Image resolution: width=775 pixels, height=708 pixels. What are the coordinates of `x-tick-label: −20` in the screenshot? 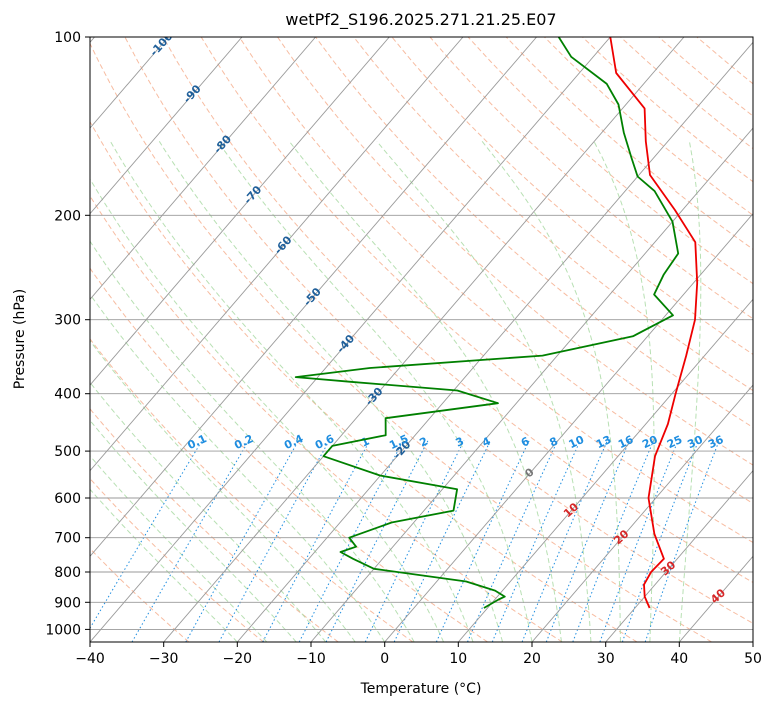 It's located at (238, 659).